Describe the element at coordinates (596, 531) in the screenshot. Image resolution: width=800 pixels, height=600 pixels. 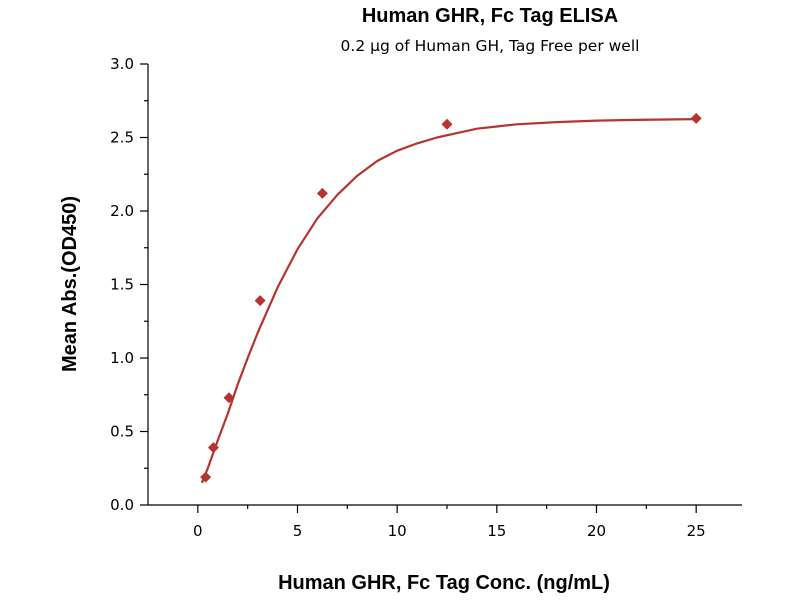
I see `x-tick-label: 20` at that location.